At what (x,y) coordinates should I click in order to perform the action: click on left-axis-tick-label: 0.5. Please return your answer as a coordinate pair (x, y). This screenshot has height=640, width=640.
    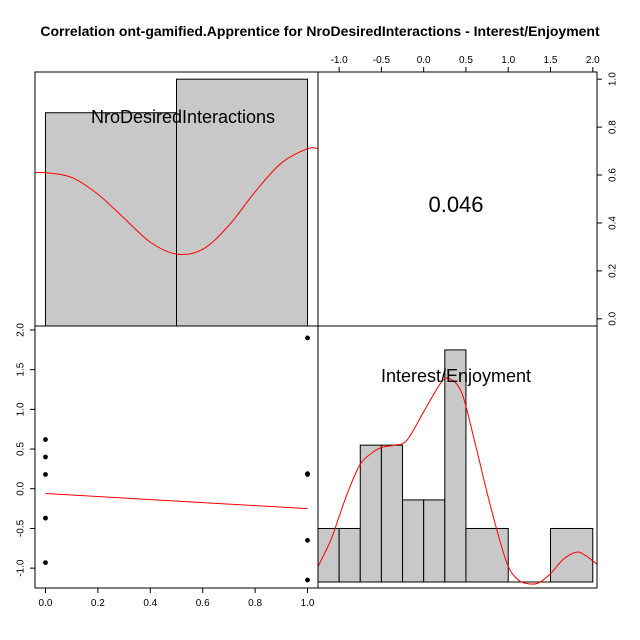
    Looking at the image, I should click on (21, 449).